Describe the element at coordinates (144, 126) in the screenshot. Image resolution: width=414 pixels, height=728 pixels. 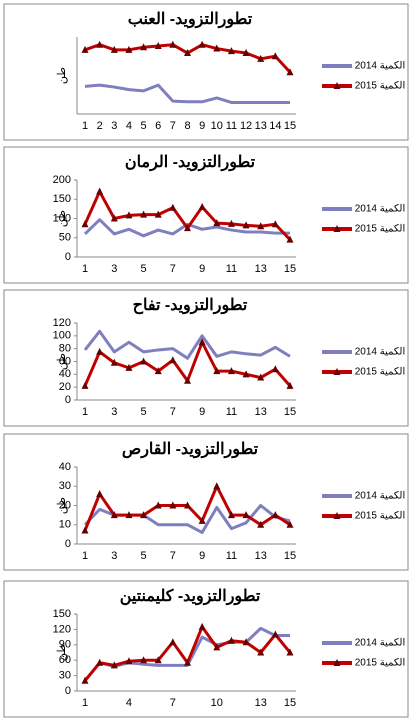
I see `x-tick-label: 5` at that location.